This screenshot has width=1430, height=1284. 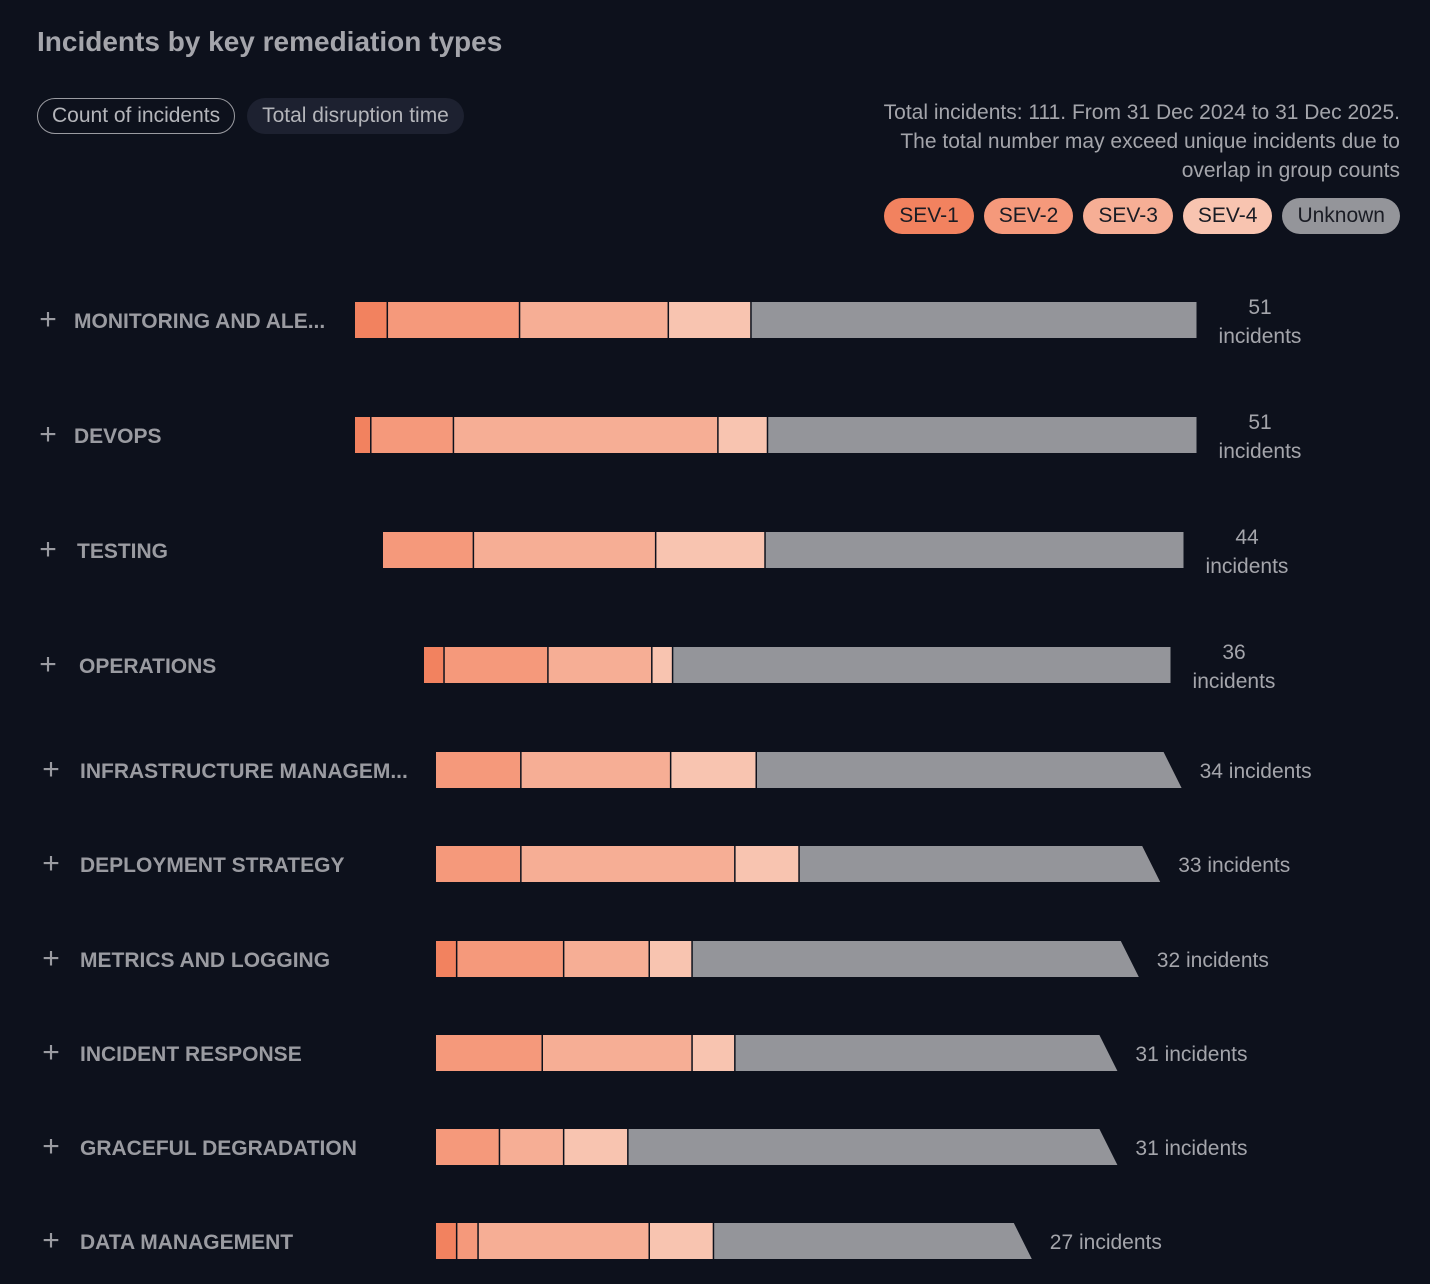 I want to click on legend: SEV-1 SEV-2 SEV-3 SEV-4 Unknown, so click(x=1142, y=216).